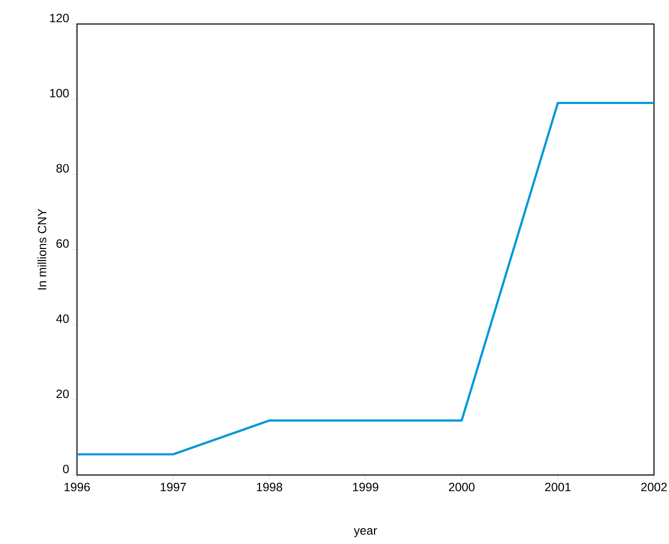 This screenshot has height=544, width=669. What do you see at coordinates (42, 249) in the screenshot?
I see `y-axis-title: In millions CNY` at bounding box center [42, 249].